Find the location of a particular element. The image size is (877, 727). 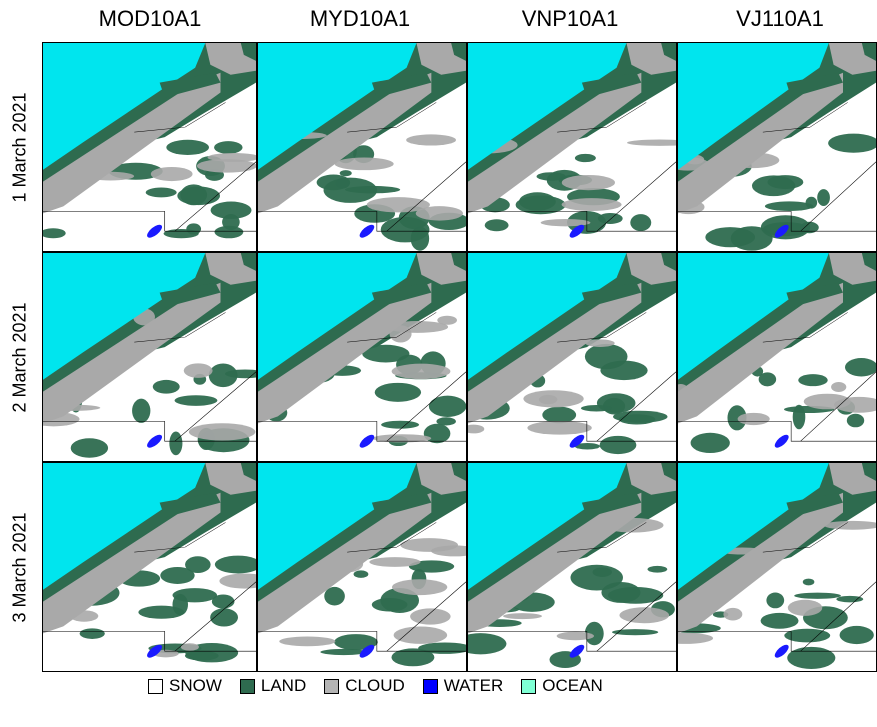

column-header-vnp10a1: VNP10A1 is located at coordinates (570, 18).